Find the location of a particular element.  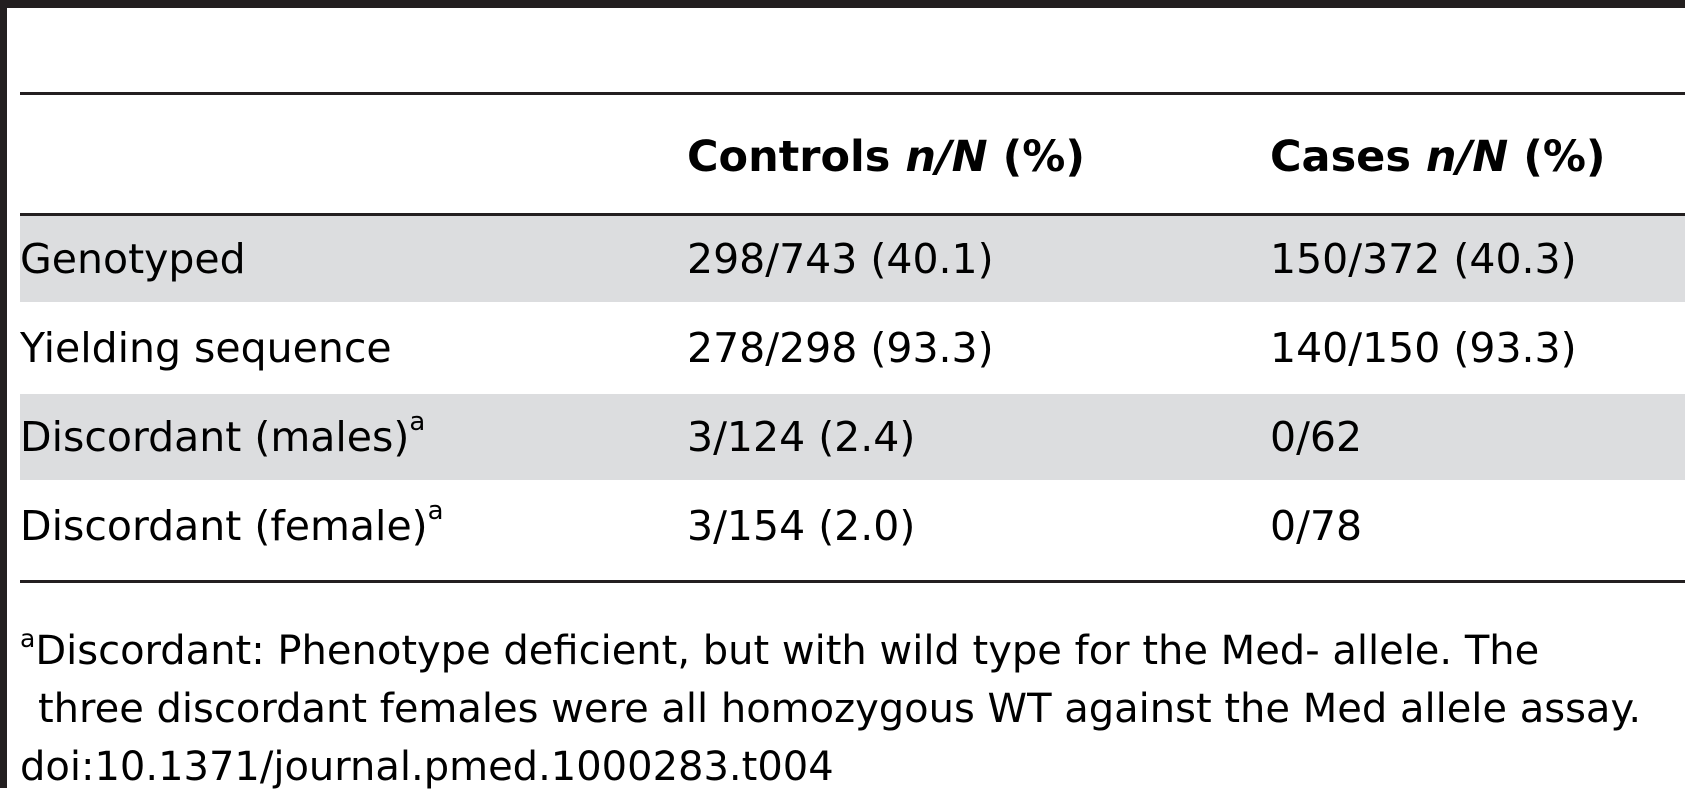

table-top-rule is located at coordinates (852, 93).